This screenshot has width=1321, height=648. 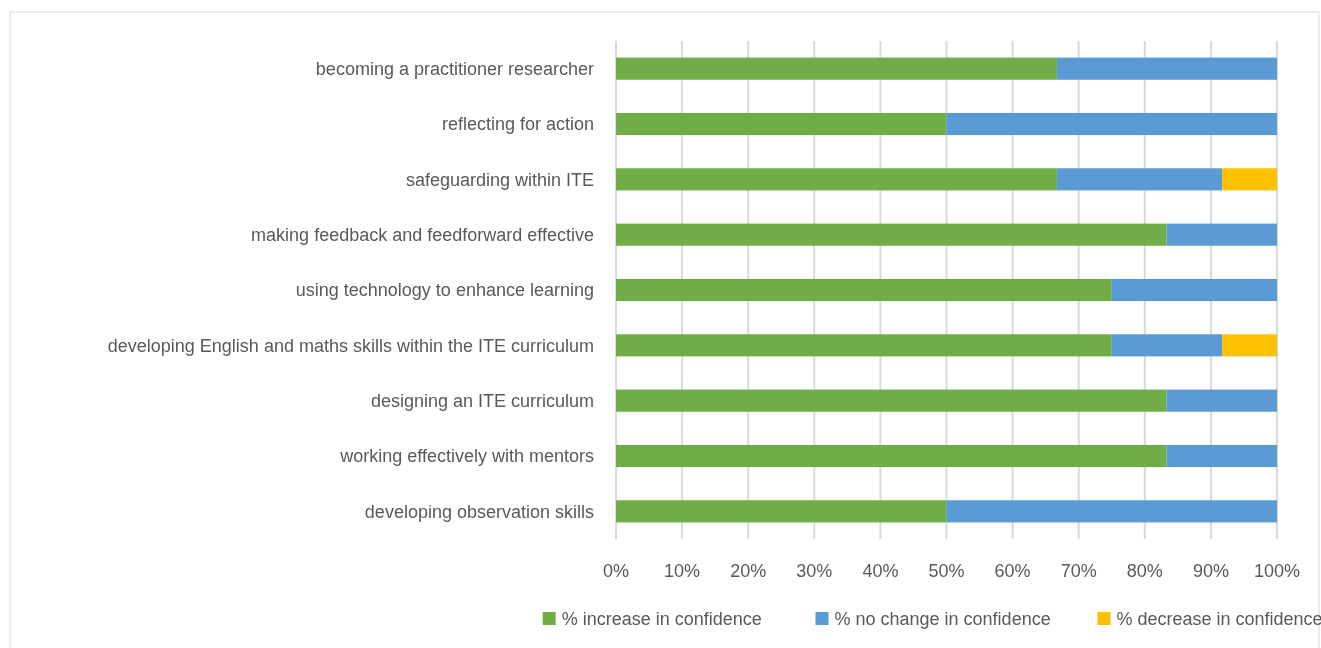 I want to click on x-tick-label: 10%, so click(x=682, y=571).